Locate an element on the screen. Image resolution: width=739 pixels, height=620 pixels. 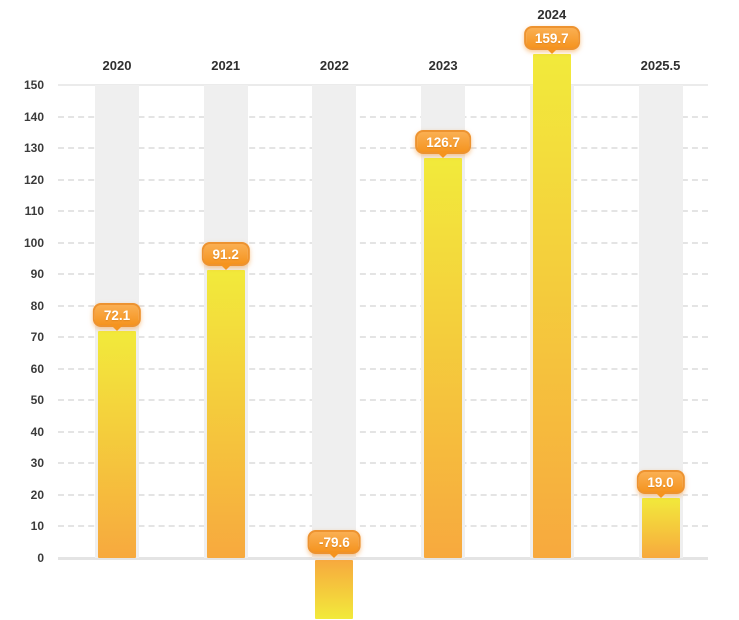
y-axis-tick-label: 150 is located at coordinates (33, 85).